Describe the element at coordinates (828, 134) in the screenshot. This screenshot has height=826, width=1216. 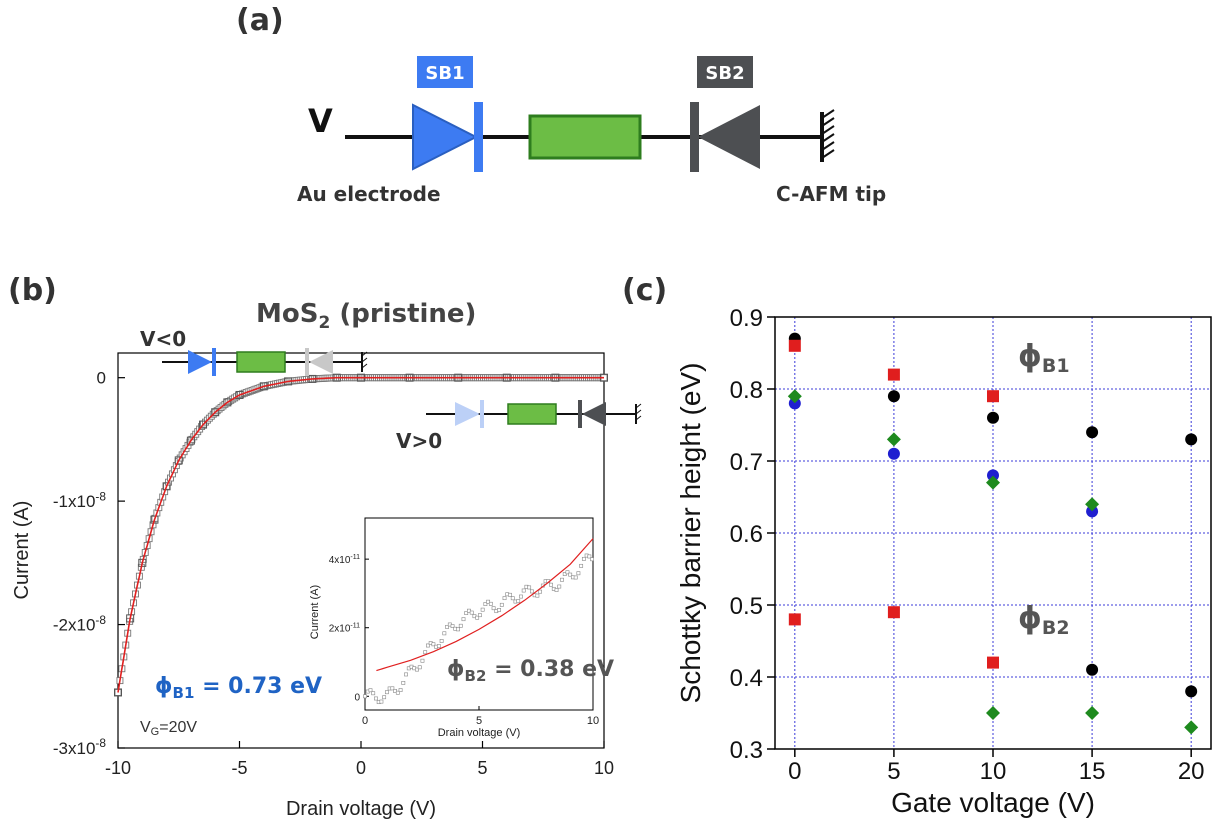
I see `ground-hatch` at that location.